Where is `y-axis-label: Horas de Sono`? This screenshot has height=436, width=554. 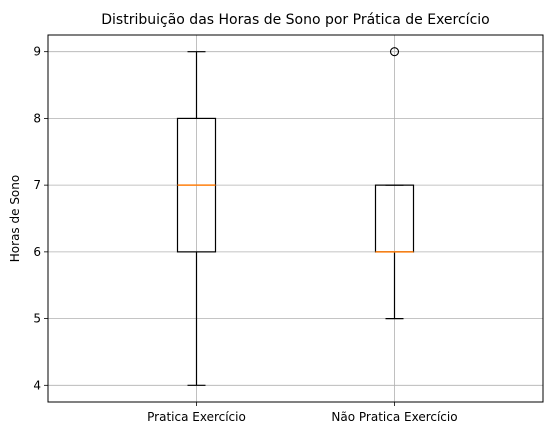
y-axis-label: Horas de Sono is located at coordinates (15, 218).